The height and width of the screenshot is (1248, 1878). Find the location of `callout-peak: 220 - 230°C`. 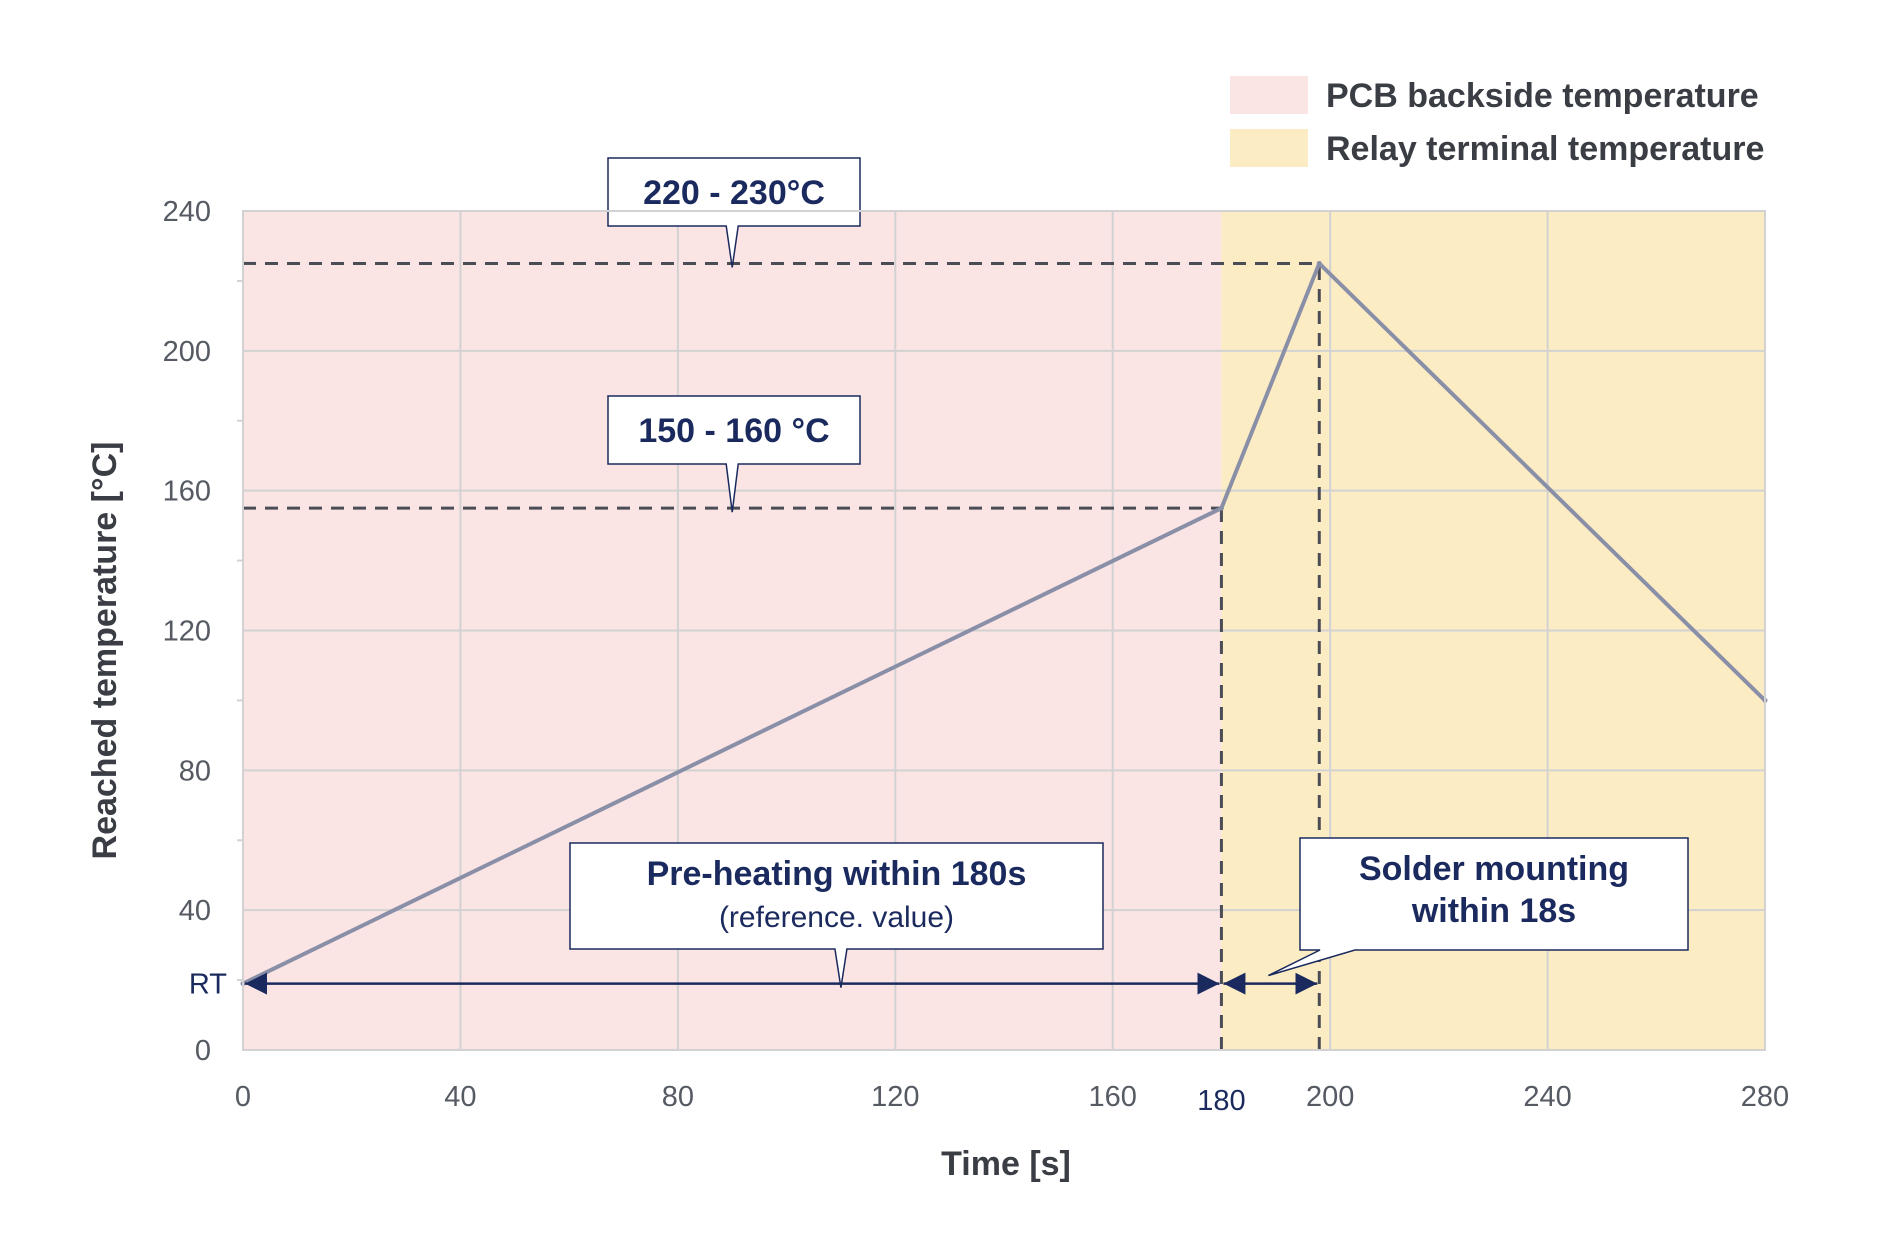

callout-peak: 220 - 230°C is located at coordinates (734, 212).